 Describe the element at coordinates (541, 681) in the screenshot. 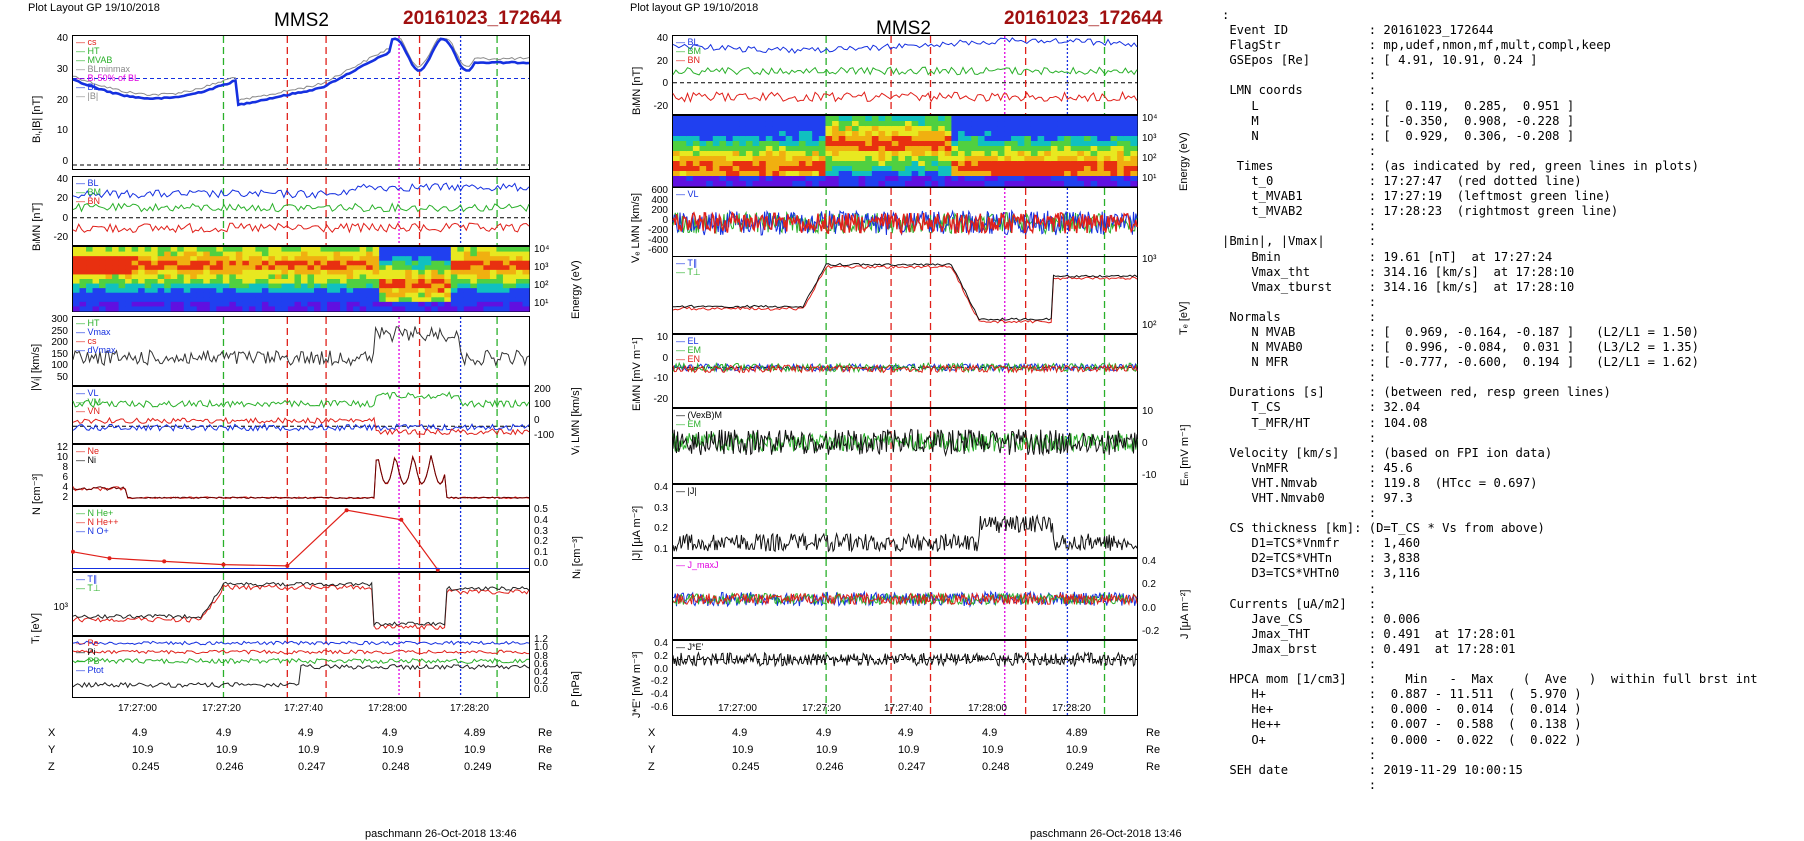

I see `left-panel-8-ytick: 0.2` at that location.